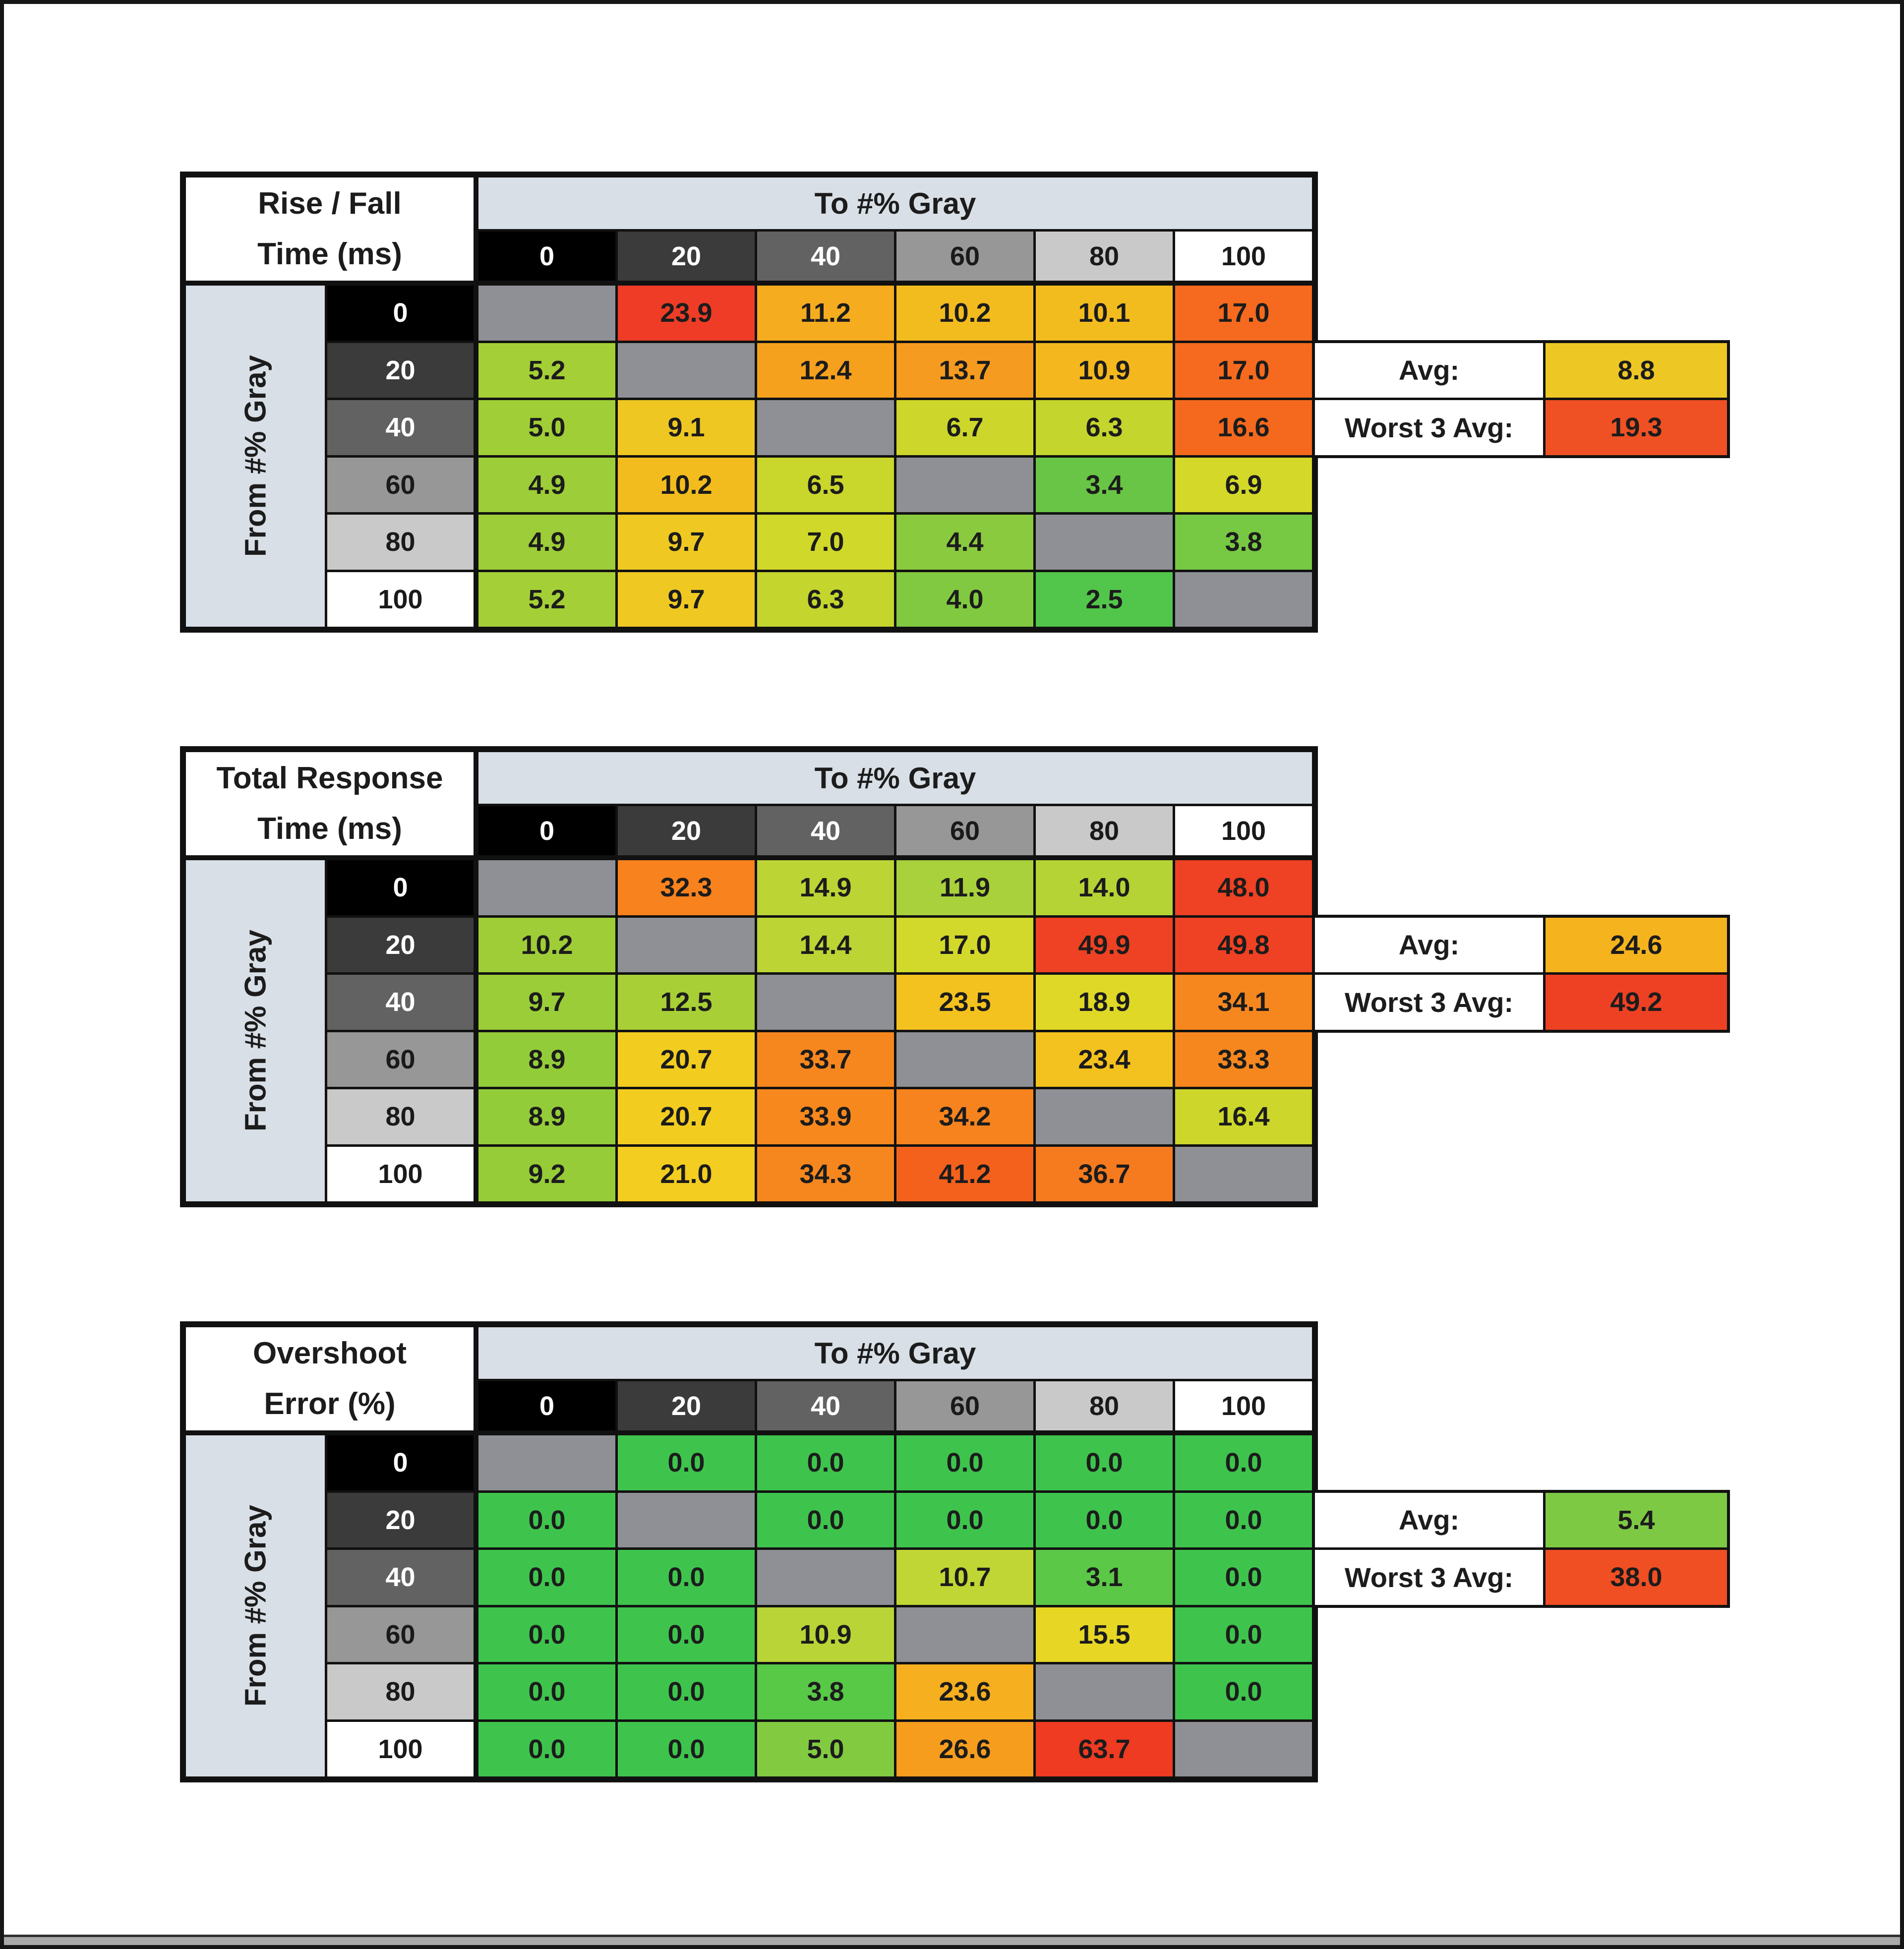  What do you see at coordinates (825, 542) in the screenshot?
I see `cell-from80-to40: 7.0` at bounding box center [825, 542].